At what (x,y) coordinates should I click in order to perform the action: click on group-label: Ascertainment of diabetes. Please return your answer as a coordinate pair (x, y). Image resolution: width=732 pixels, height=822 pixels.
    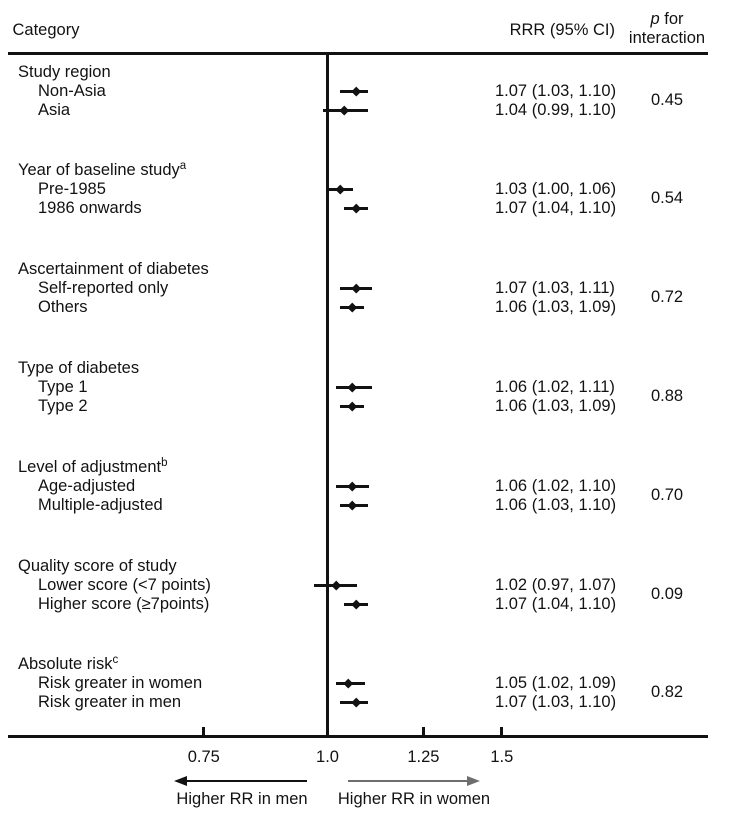
    Looking at the image, I should click on (113, 268).